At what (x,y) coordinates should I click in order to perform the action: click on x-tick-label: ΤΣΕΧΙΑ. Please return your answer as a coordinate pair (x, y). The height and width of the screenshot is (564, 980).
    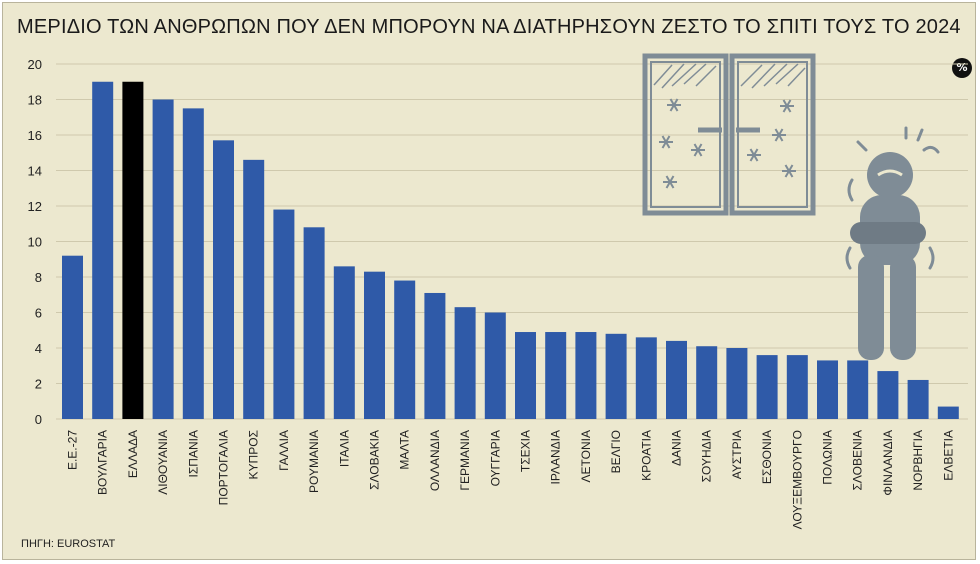
    Looking at the image, I should click on (526, 451).